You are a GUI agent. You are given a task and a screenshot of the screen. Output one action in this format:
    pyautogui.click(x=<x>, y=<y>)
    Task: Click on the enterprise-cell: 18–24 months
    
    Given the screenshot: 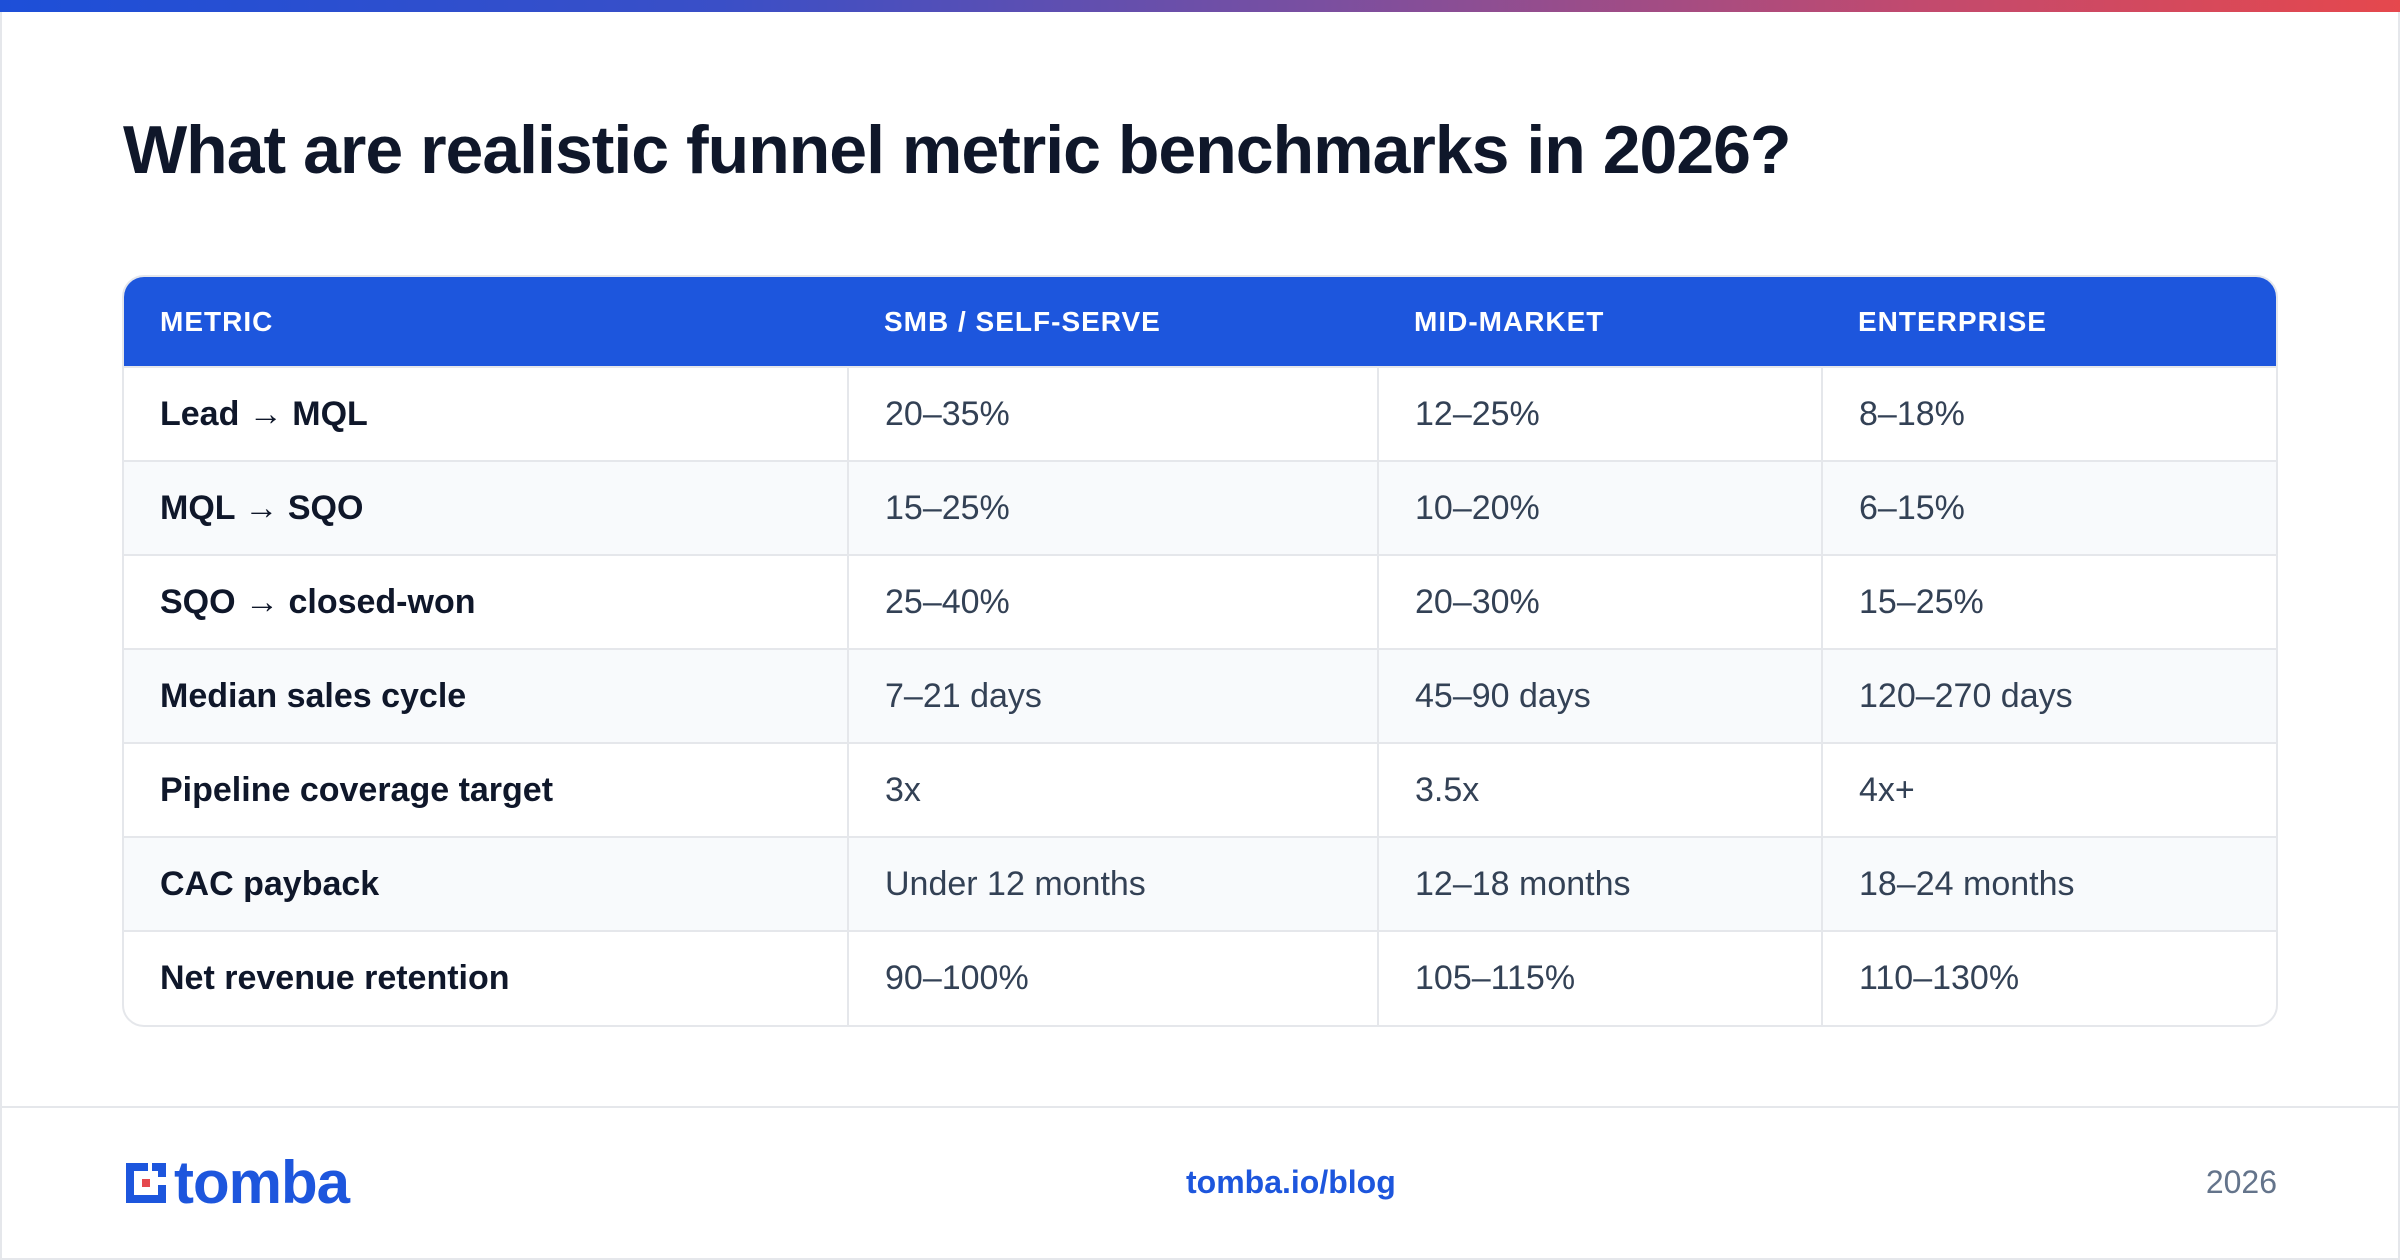 What is the action you would take?
    pyautogui.click(x=2048, y=883)
    